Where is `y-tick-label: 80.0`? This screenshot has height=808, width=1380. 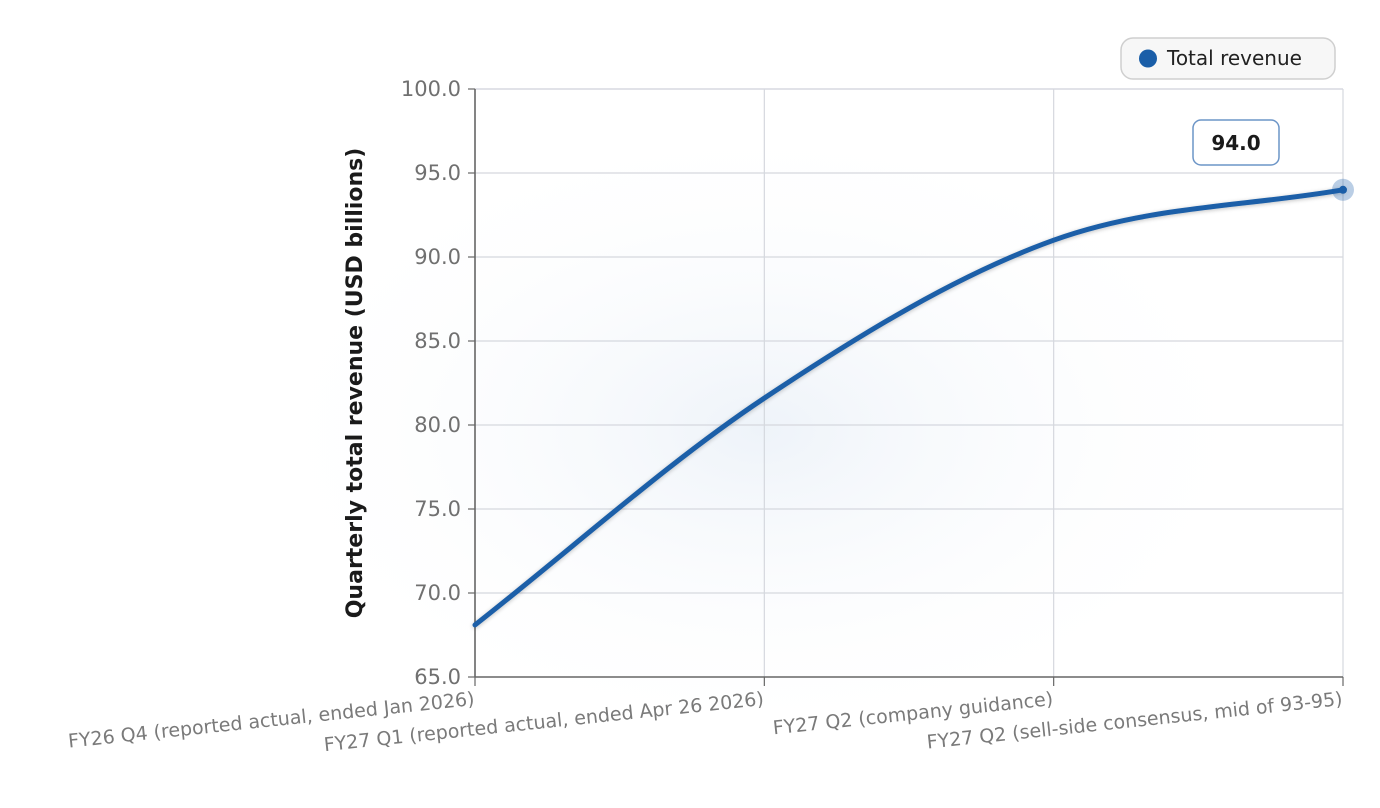
y-tick-label: 80.0 is located at coordinates (437, 425).